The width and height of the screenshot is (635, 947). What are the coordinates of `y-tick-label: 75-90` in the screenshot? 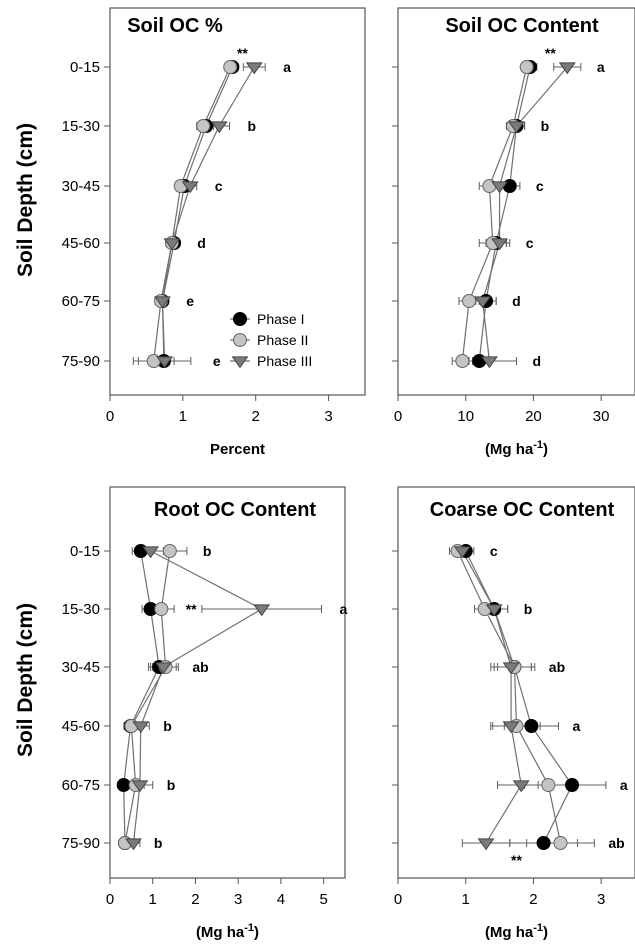 It's located at (81, 843).